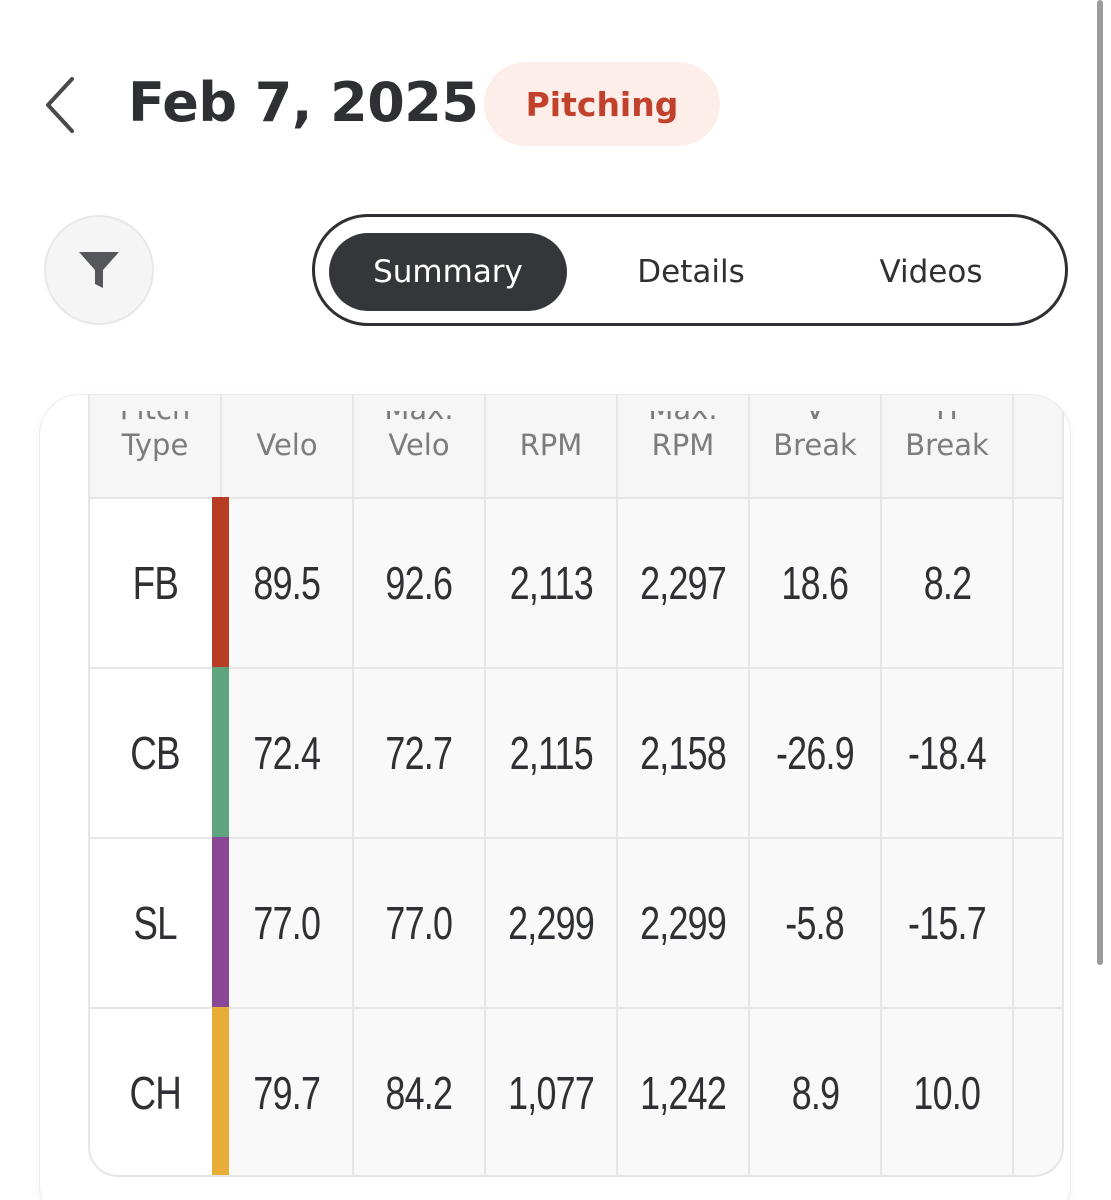 This screenshot has width=1111, height=1200. I want to click on chevron-left-icon, so click(60, 105).